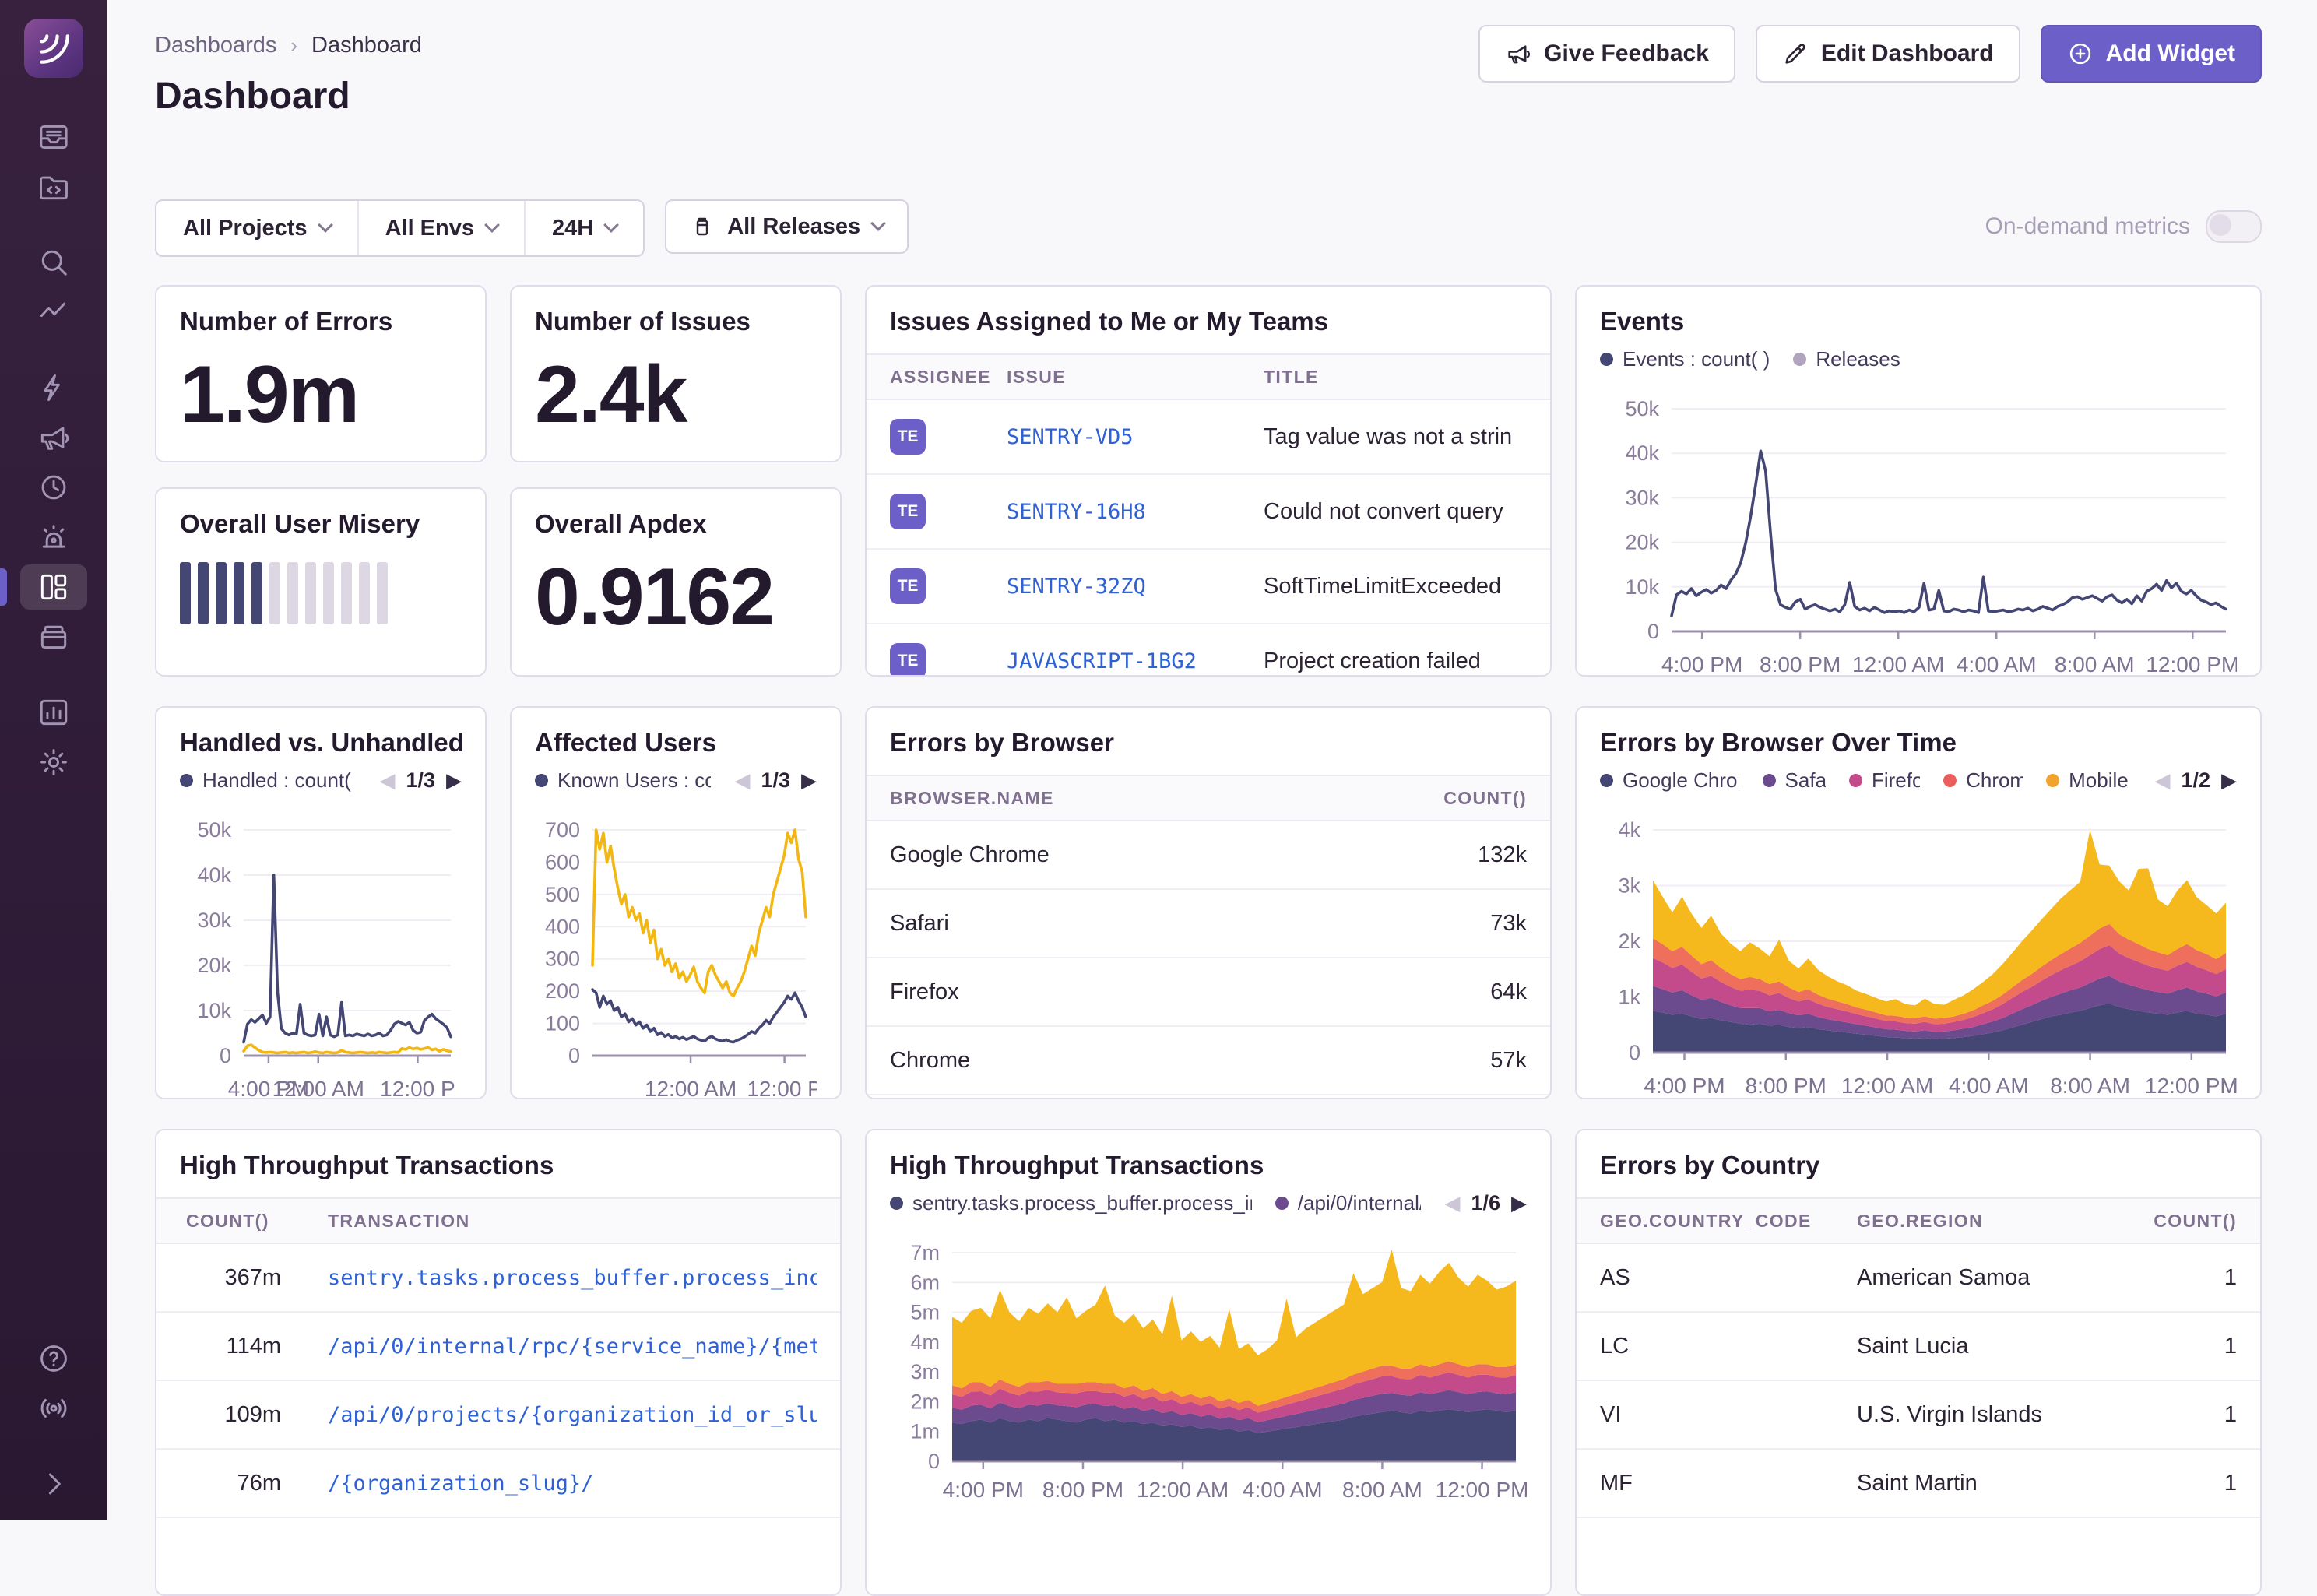  What do you see at coordinates (1076, 586) in the screenshot?
I see `issue-link: SENTRY-32ZQ` at bounding box center [1076, 586].